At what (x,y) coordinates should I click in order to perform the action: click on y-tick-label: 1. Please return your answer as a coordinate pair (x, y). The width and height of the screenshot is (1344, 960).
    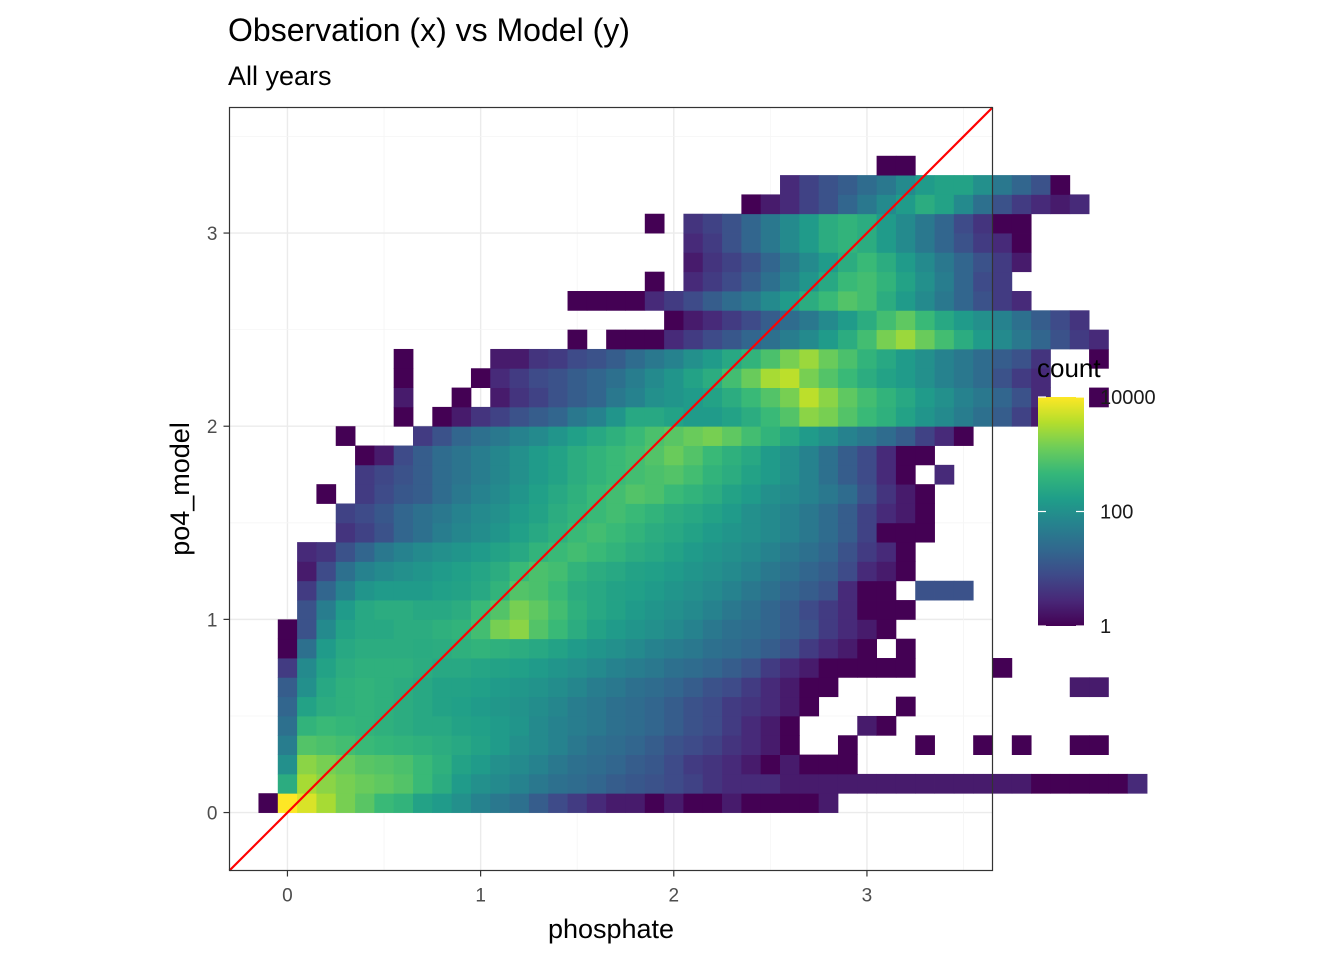
    Looking at the image, I should click on (212, 620).